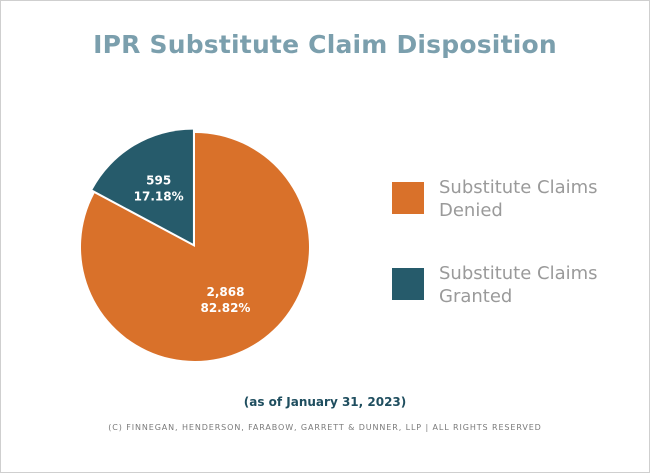 The image size is (650, 473). I want to click on legend-item-granted: Substitute Claims Granted, so click(517, 292).